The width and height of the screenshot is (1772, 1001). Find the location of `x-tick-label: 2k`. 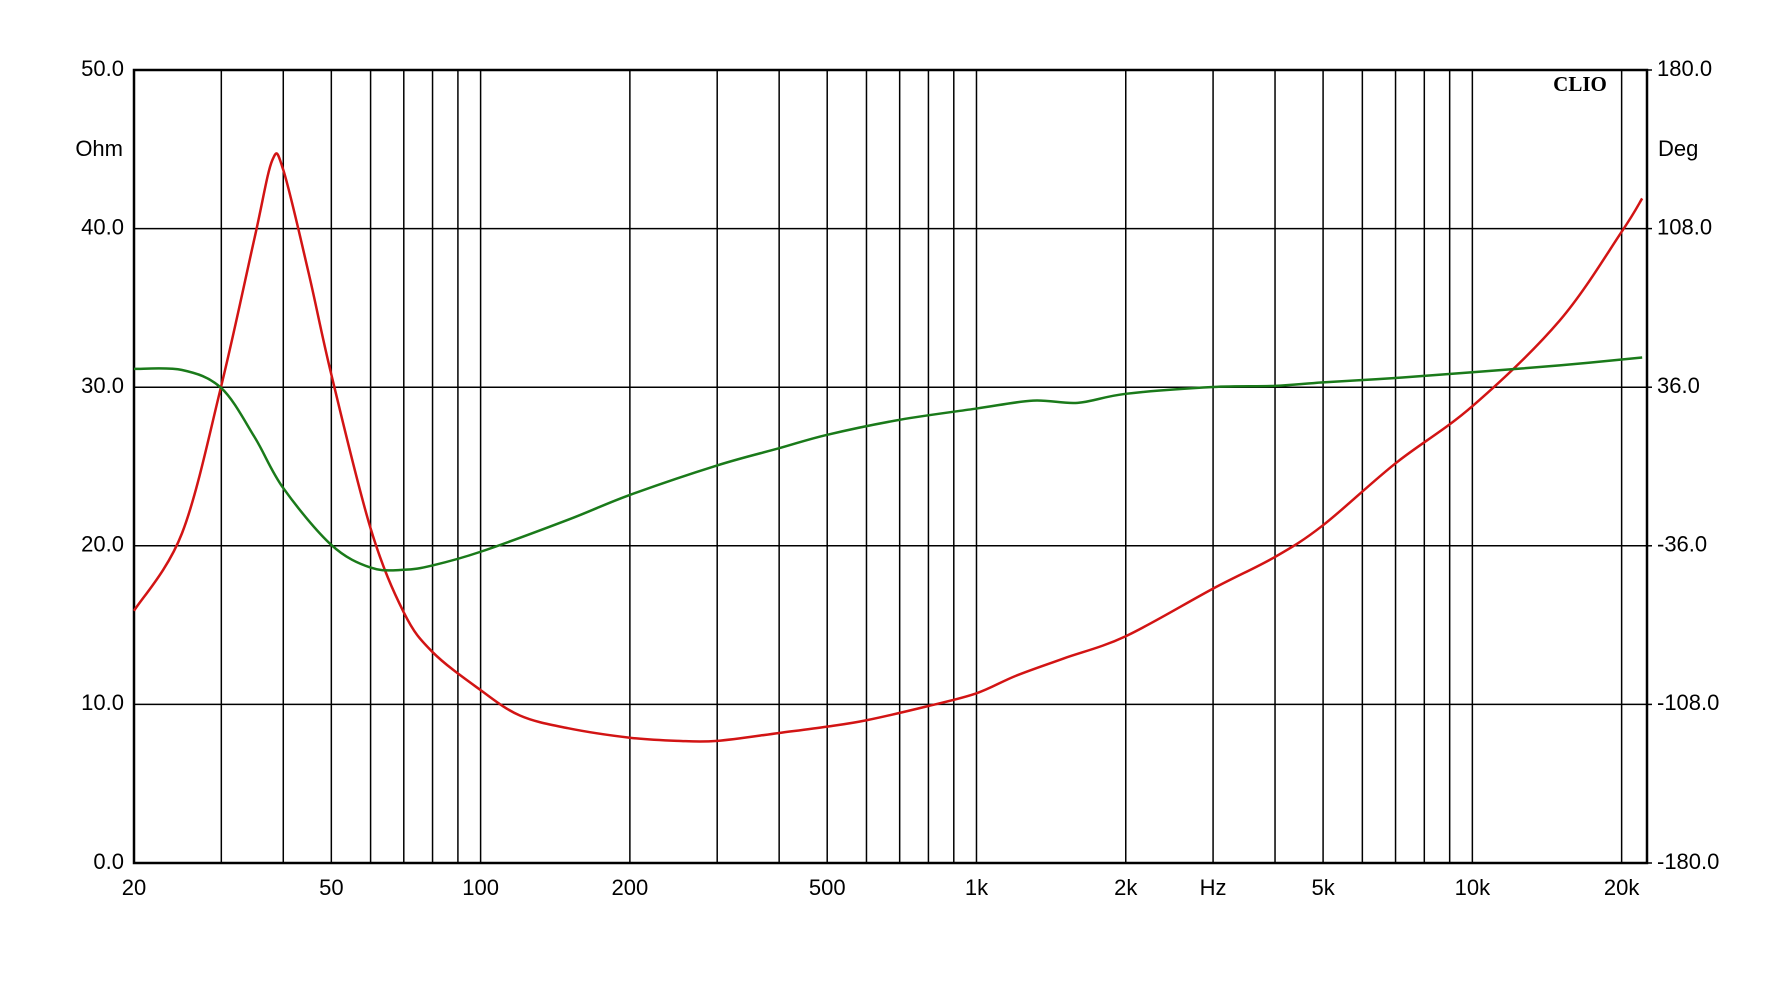

x-tick-label: 2k is located at coordinates (1126, 887).